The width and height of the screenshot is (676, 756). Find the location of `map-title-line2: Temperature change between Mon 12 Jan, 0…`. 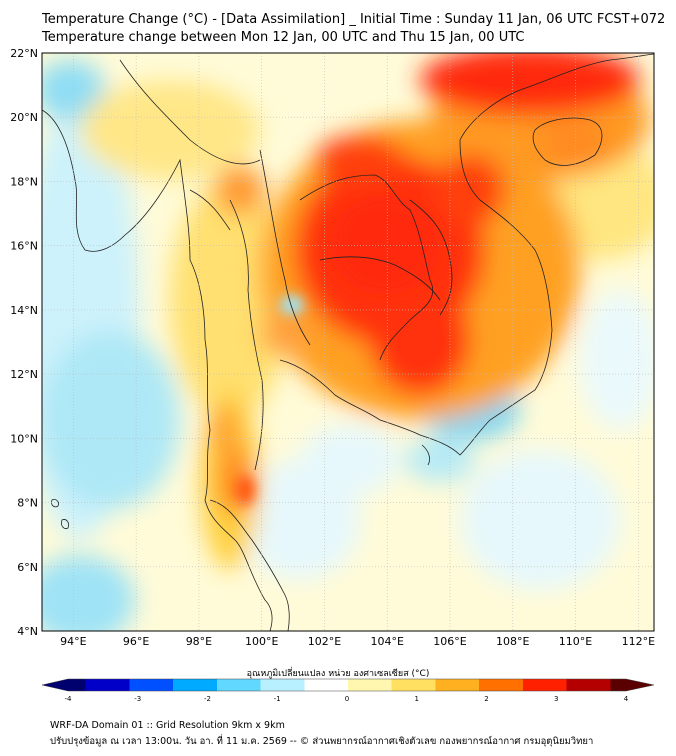

map-title-line2: Temperature change between Mon 12 Jan, 0… is located at coordinates (283, 37).